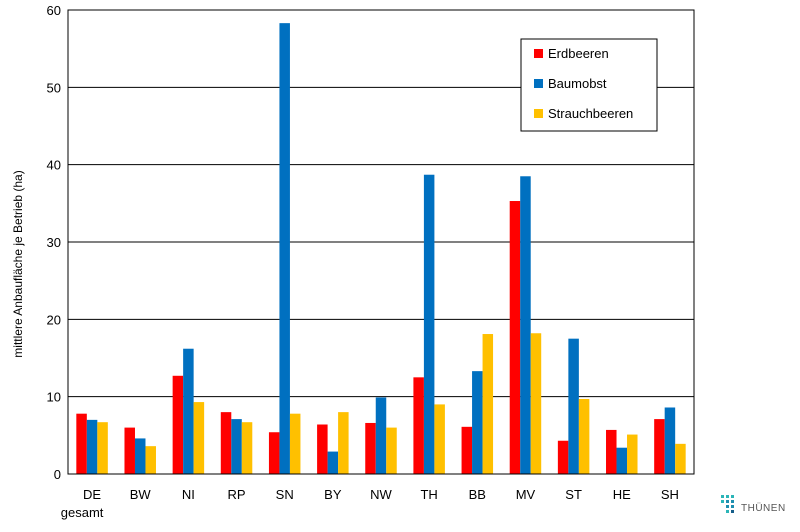  I want to click on bar-erdbeeren-he, so click(611, 451).